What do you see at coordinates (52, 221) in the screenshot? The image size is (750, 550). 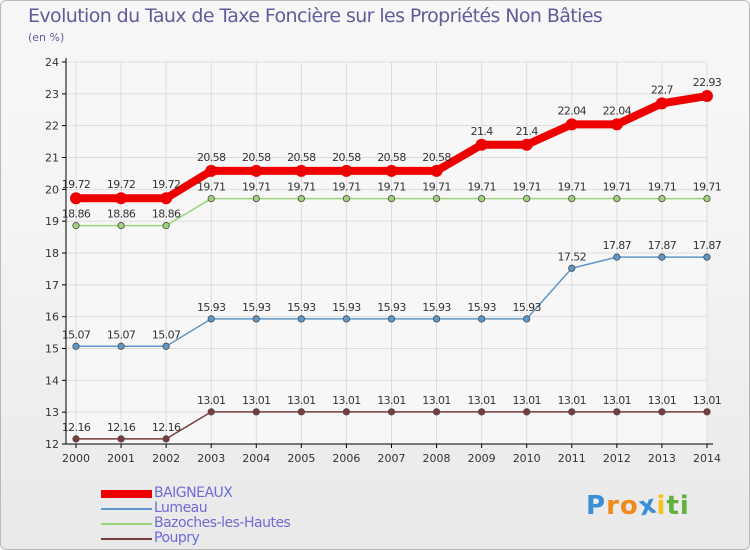 I see `y-tick-label: 19` at bounding box center [52, 221].